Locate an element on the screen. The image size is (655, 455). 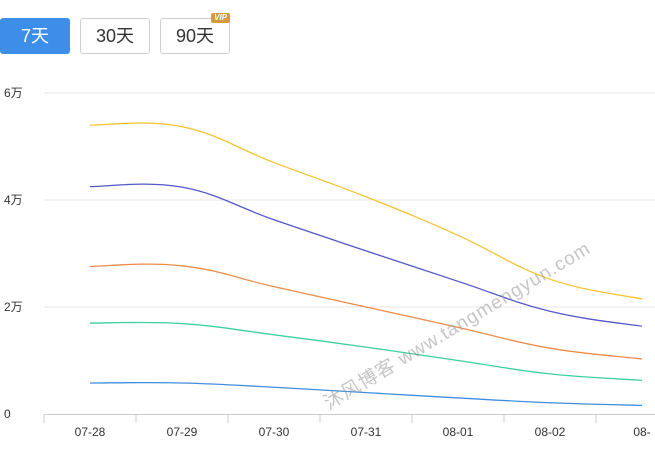
range-90d-button: 90天 VIP is located at coordinates (195, 33).